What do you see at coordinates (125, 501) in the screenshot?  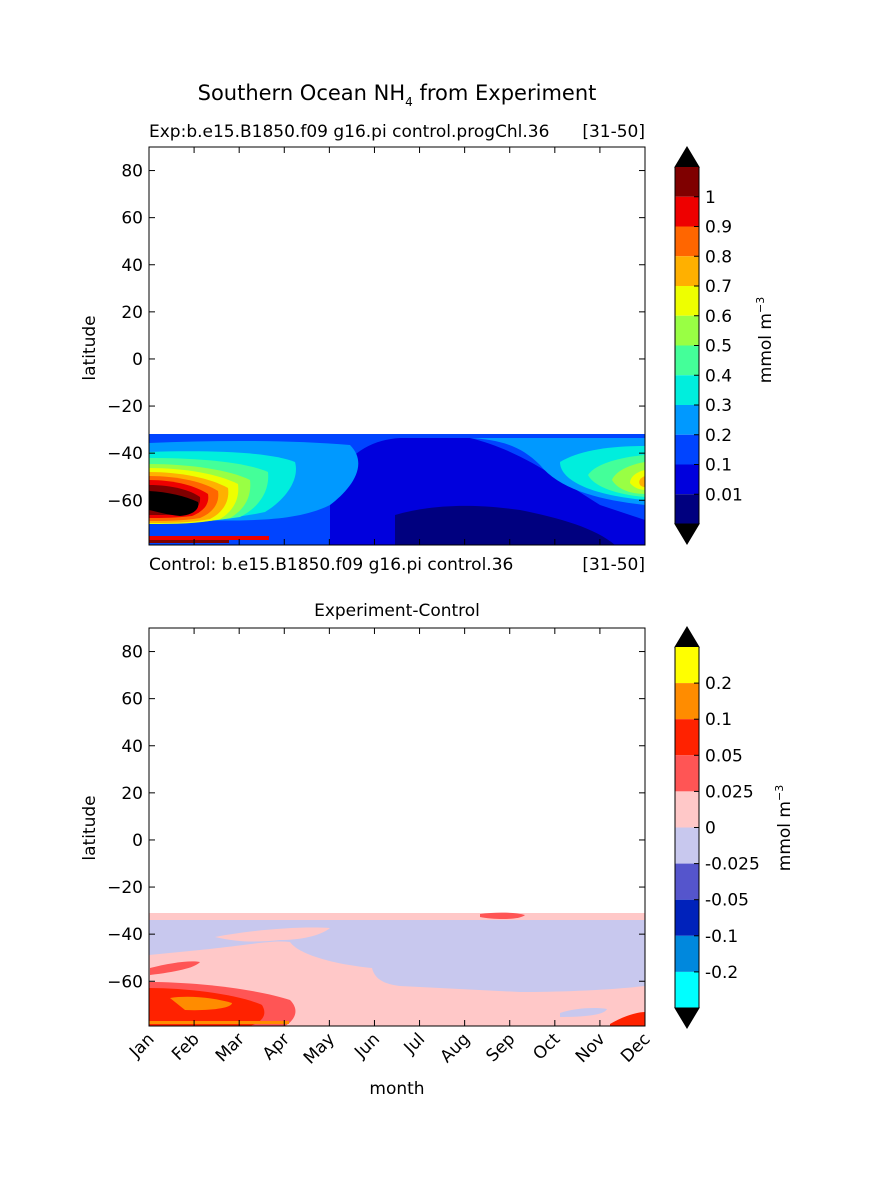 I see `y-tick-label: −60` at bounding box center [125, 501].